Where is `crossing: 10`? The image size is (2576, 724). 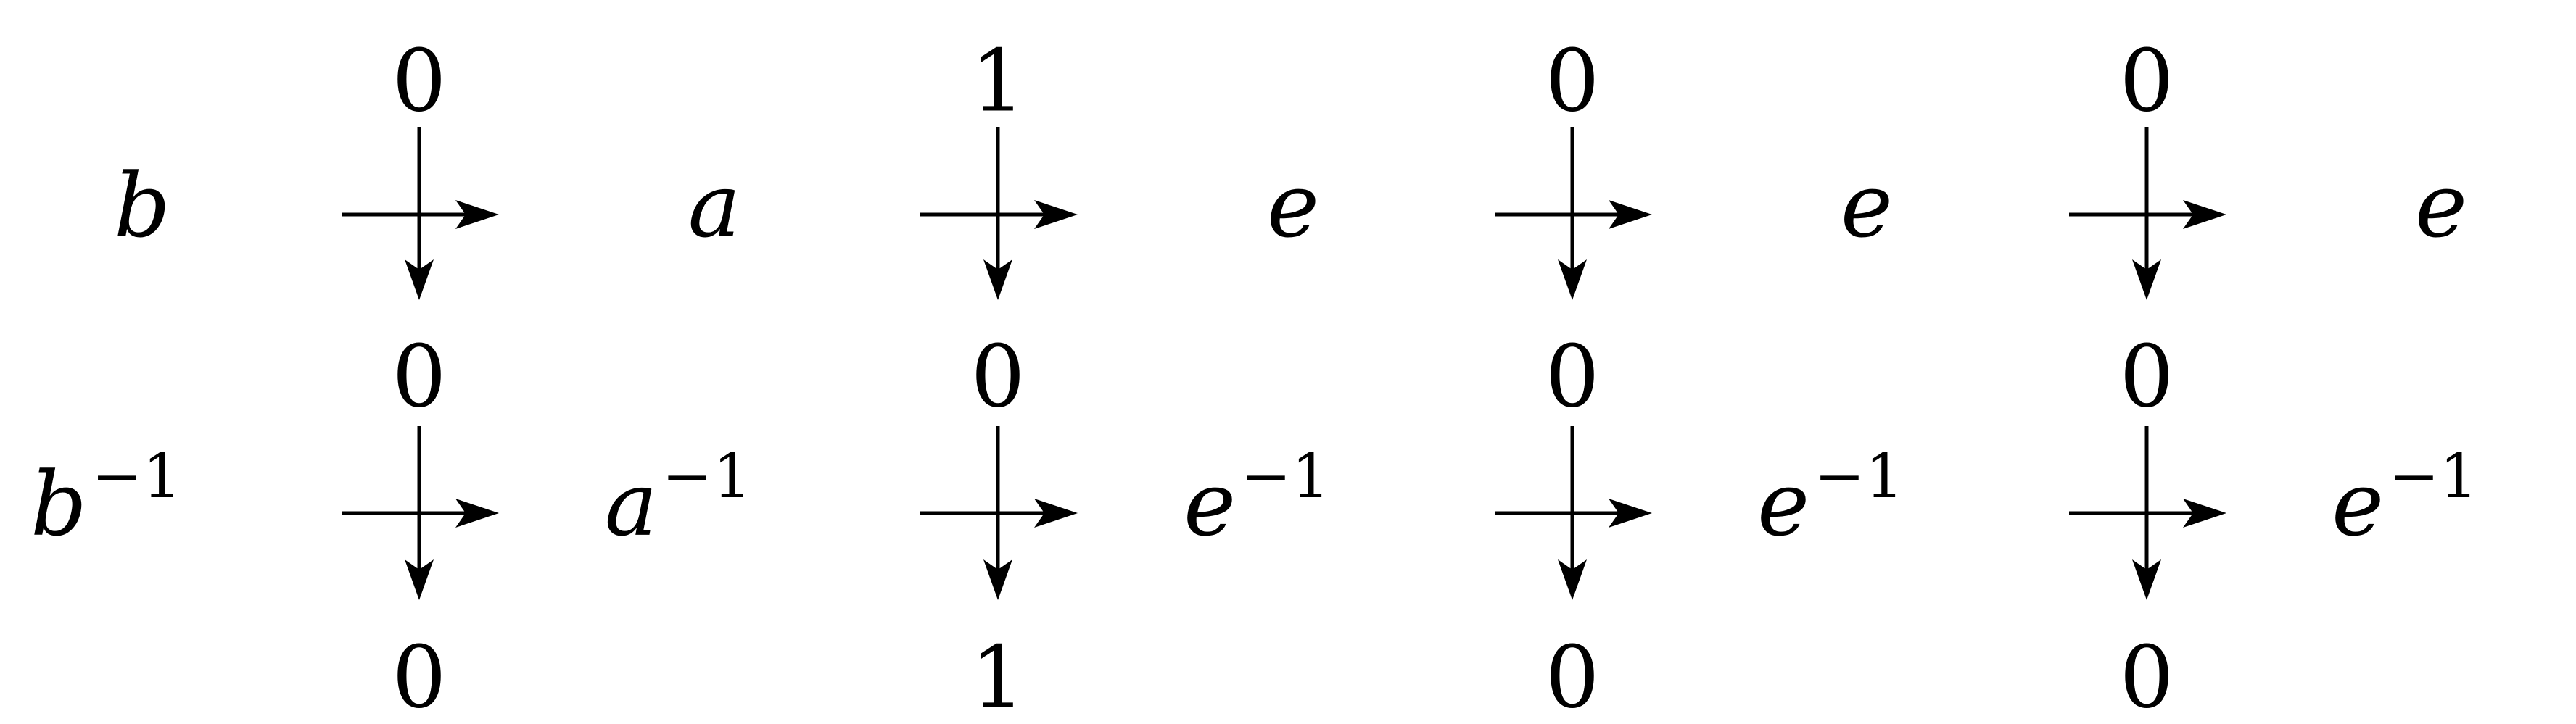
crossing: 10 is located at coordinates (999, 229).